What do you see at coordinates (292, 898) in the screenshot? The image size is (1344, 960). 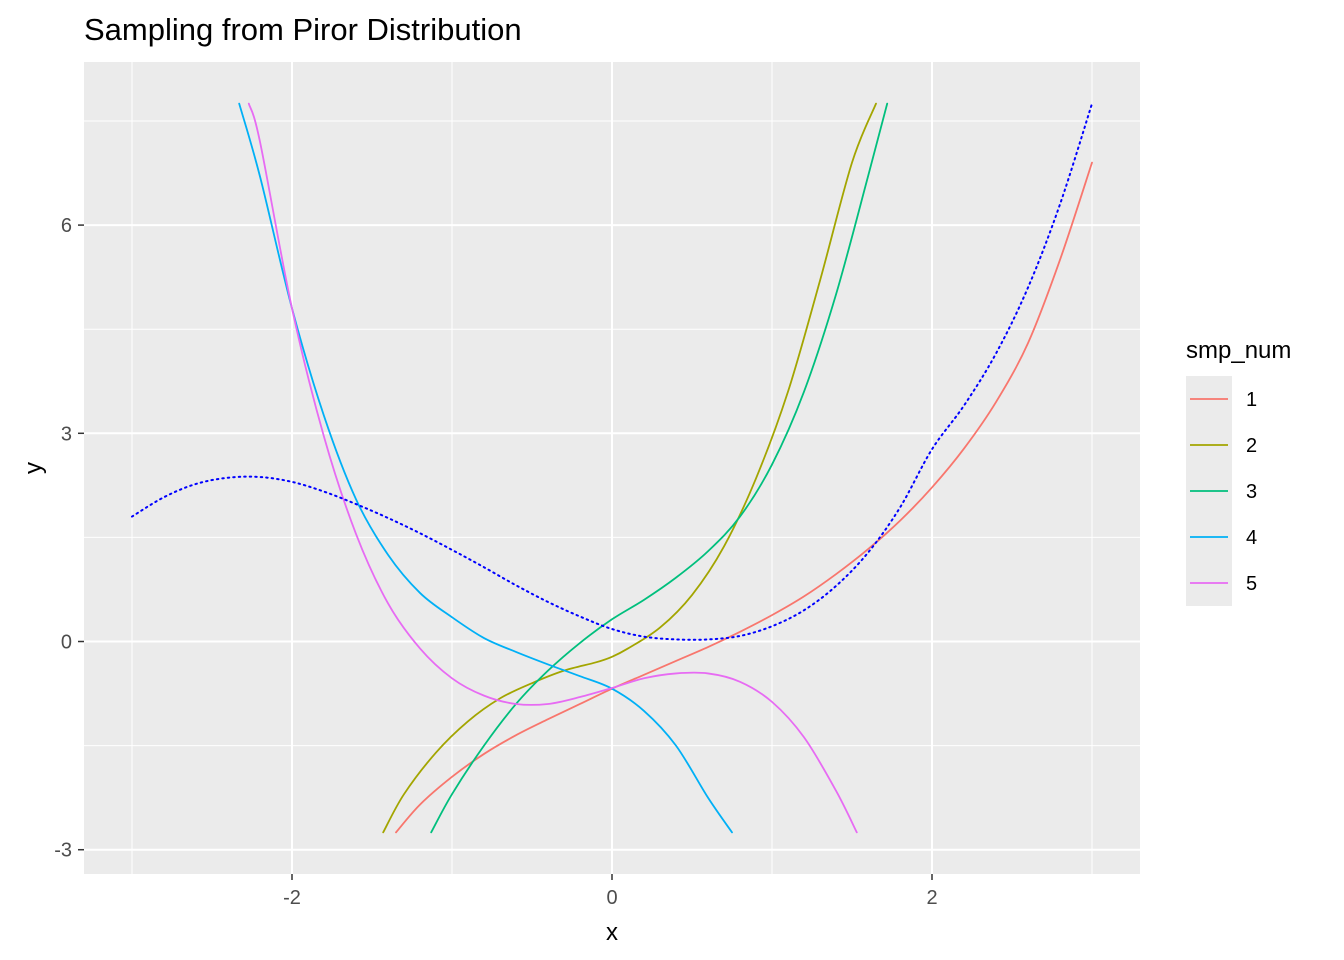 I see `x-tick-label: -2` at bounding box center [292, 898].